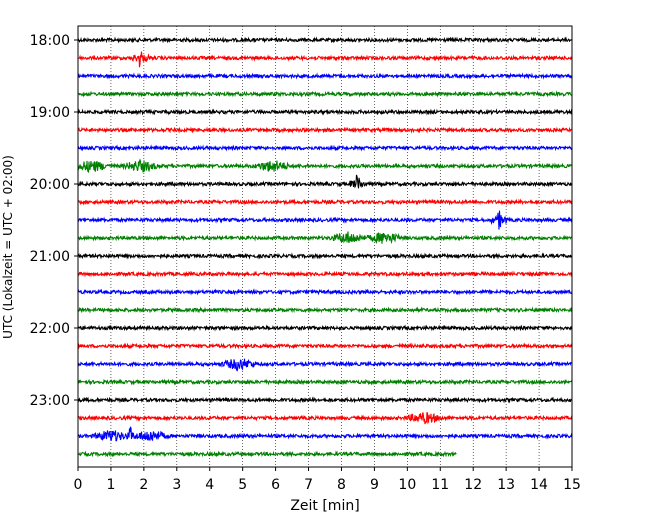 The height and width of the screenshot is (520, 650). Describe the element at coordinates (325, 220) in the screenshot. I see `trace-2030` at that location.